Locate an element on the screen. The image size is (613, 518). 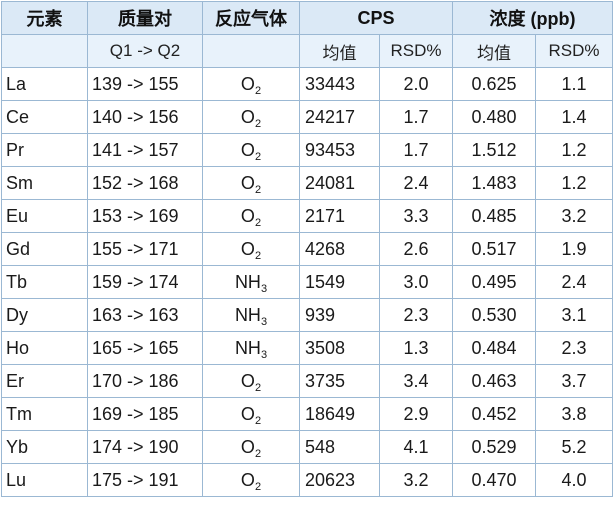
table-row: Tm 169 -> 185 O2 18649 2.9 0.452 3.8 is located at coordinates (307, 414).